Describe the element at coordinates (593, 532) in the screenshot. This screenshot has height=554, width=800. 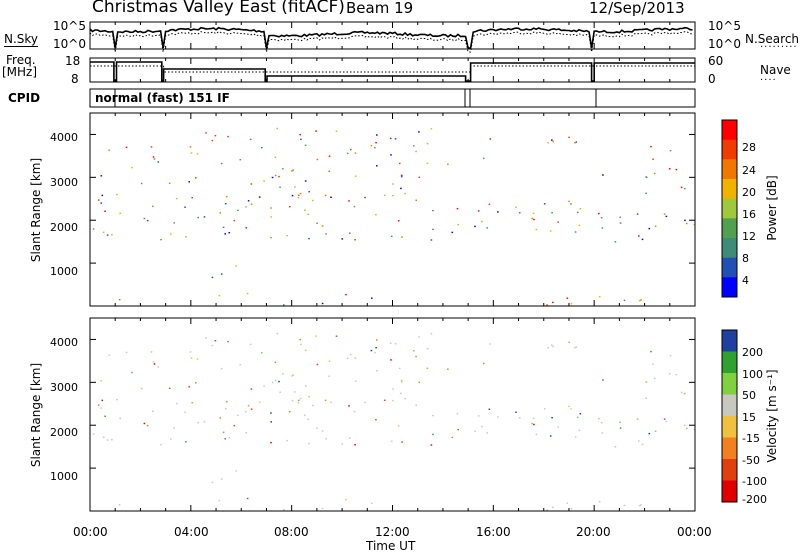
I see `xtick-2000: 20:00` at that location.